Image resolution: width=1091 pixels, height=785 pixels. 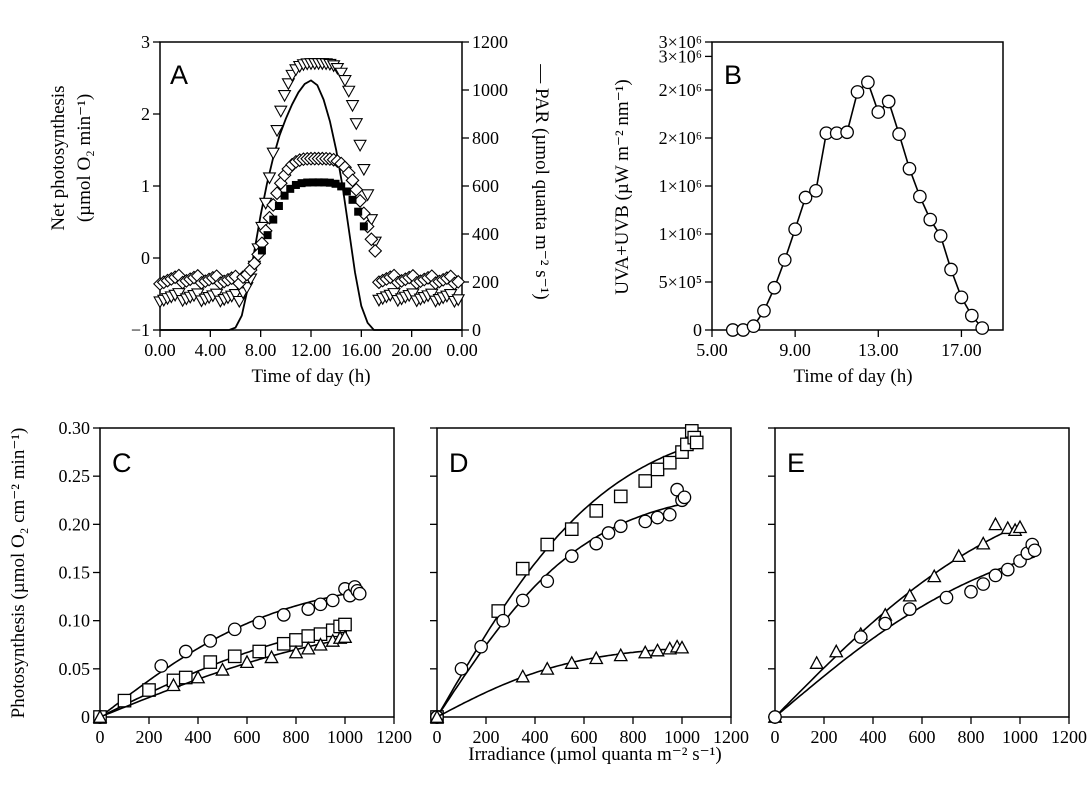 What do you see at coordinates (476, 330) in the screenshot?
I see `y2-tick-label: 0` at bounding box center [476, 330].